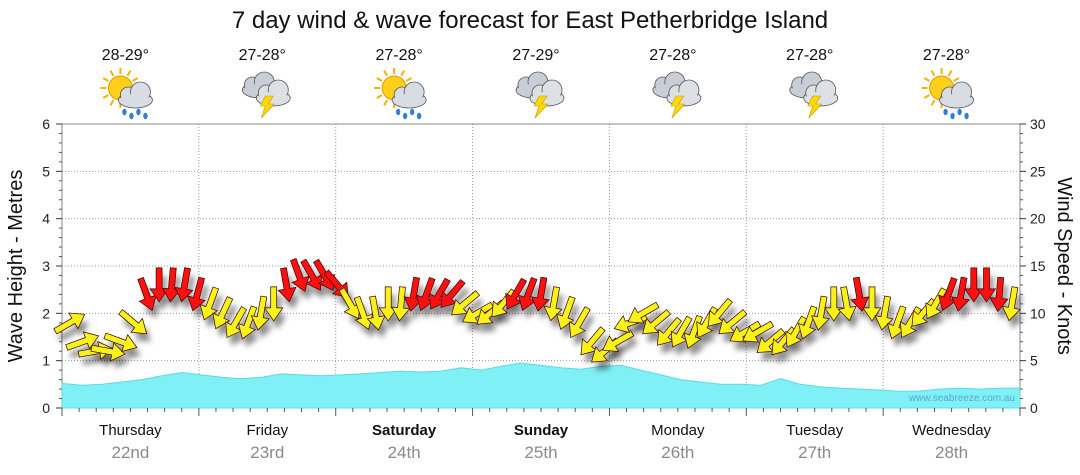 The image size is (1080, 475). Describe the element at coordinates (1064, 266) in the screenshot. I see `right-axis-label: Wind Speed - Knots` at that location.